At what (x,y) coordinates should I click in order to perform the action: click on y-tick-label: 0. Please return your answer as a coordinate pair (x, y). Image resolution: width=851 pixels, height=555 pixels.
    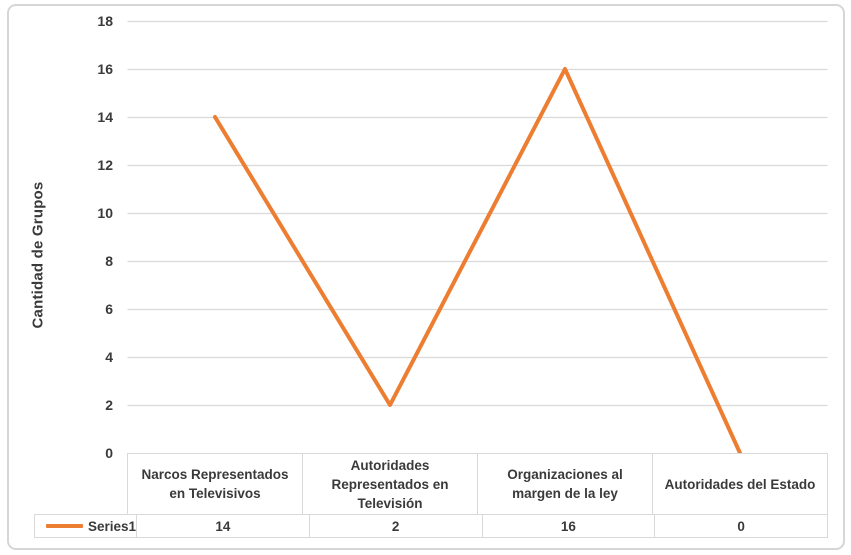
    Looking at the image, I should click on (109, 453).